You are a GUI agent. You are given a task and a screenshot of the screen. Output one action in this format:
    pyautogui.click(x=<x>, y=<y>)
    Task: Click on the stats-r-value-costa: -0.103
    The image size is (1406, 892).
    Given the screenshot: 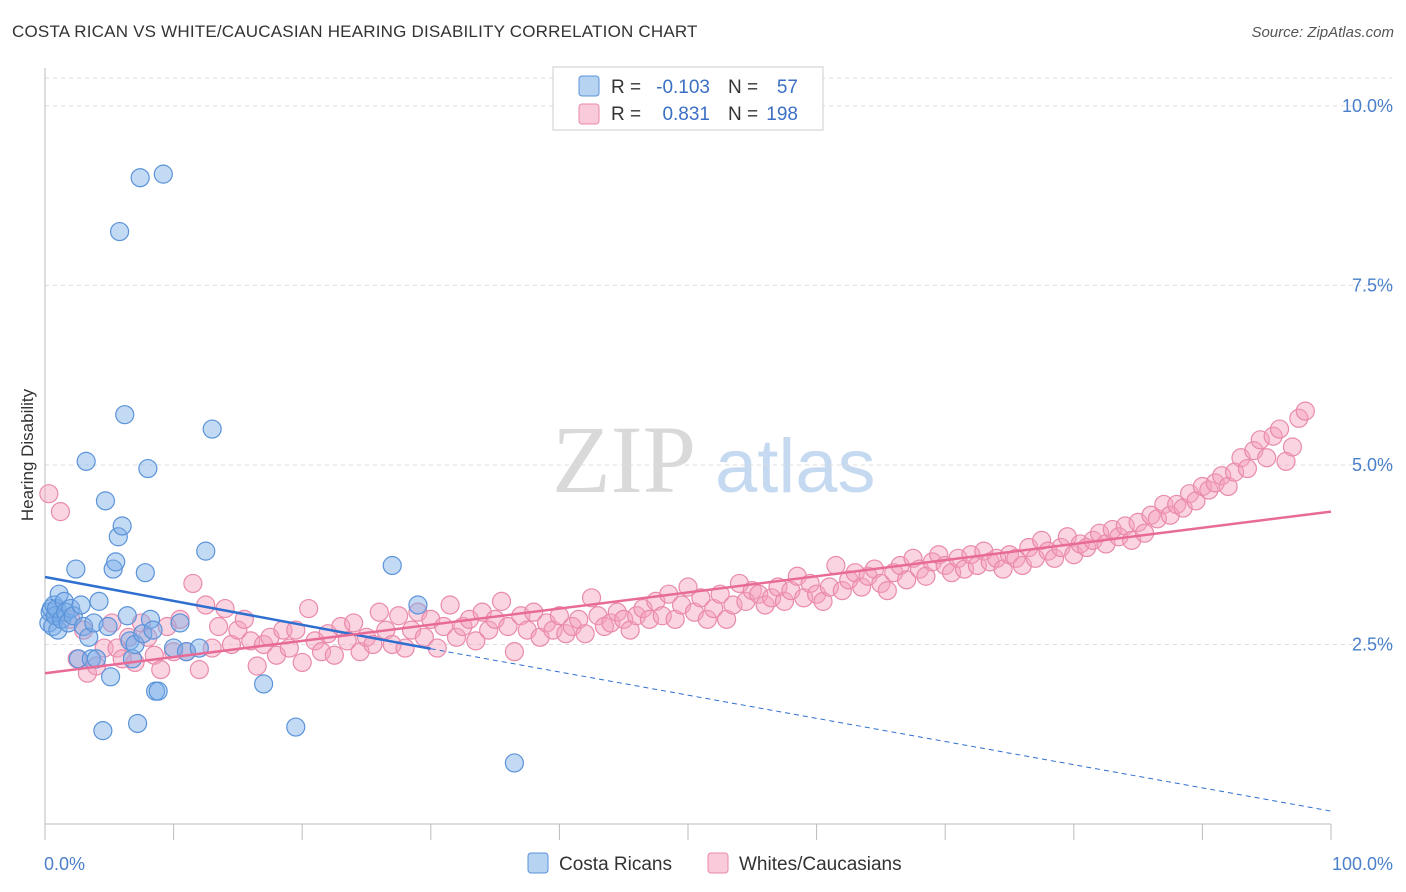 What is the action you would take?
    pyautogui.click(x=683, y=87)
    